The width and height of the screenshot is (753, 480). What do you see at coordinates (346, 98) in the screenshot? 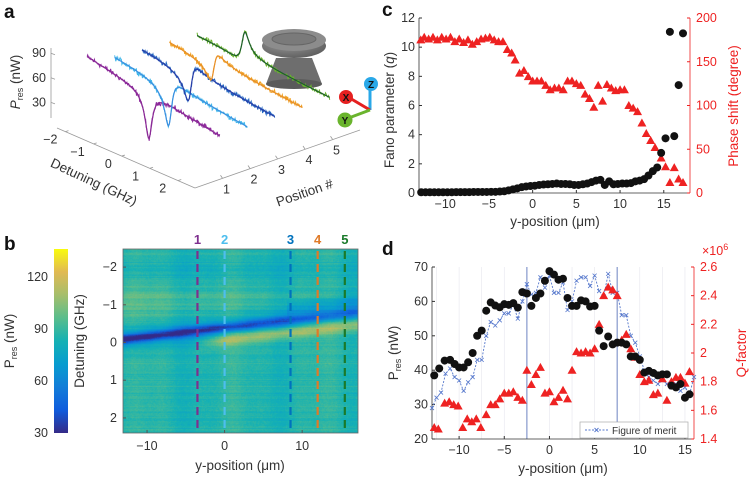
I see `axis-x-letter: X` at bounding box center [346, 98].